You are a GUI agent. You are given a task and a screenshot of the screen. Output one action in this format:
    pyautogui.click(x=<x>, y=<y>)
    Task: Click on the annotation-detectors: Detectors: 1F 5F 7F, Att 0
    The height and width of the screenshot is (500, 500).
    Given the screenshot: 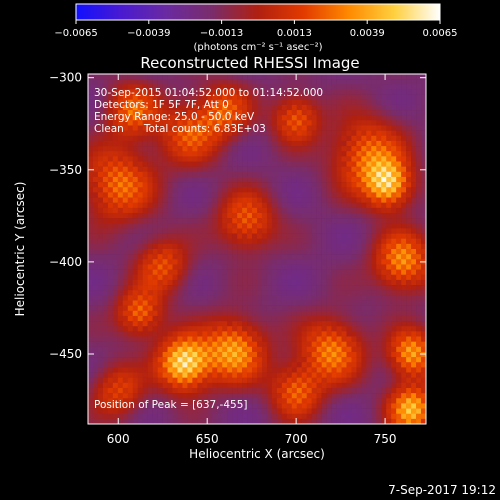 What is the action you would take?
    pyautogui.click(x=161, y=105)
    